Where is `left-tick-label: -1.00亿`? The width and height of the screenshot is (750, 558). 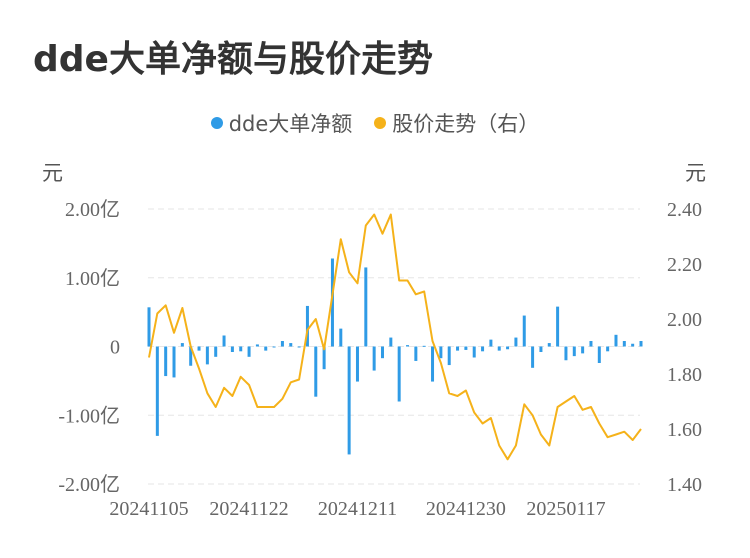
left-tick-label: -1.00亿 is located at coordinates (89, 415).